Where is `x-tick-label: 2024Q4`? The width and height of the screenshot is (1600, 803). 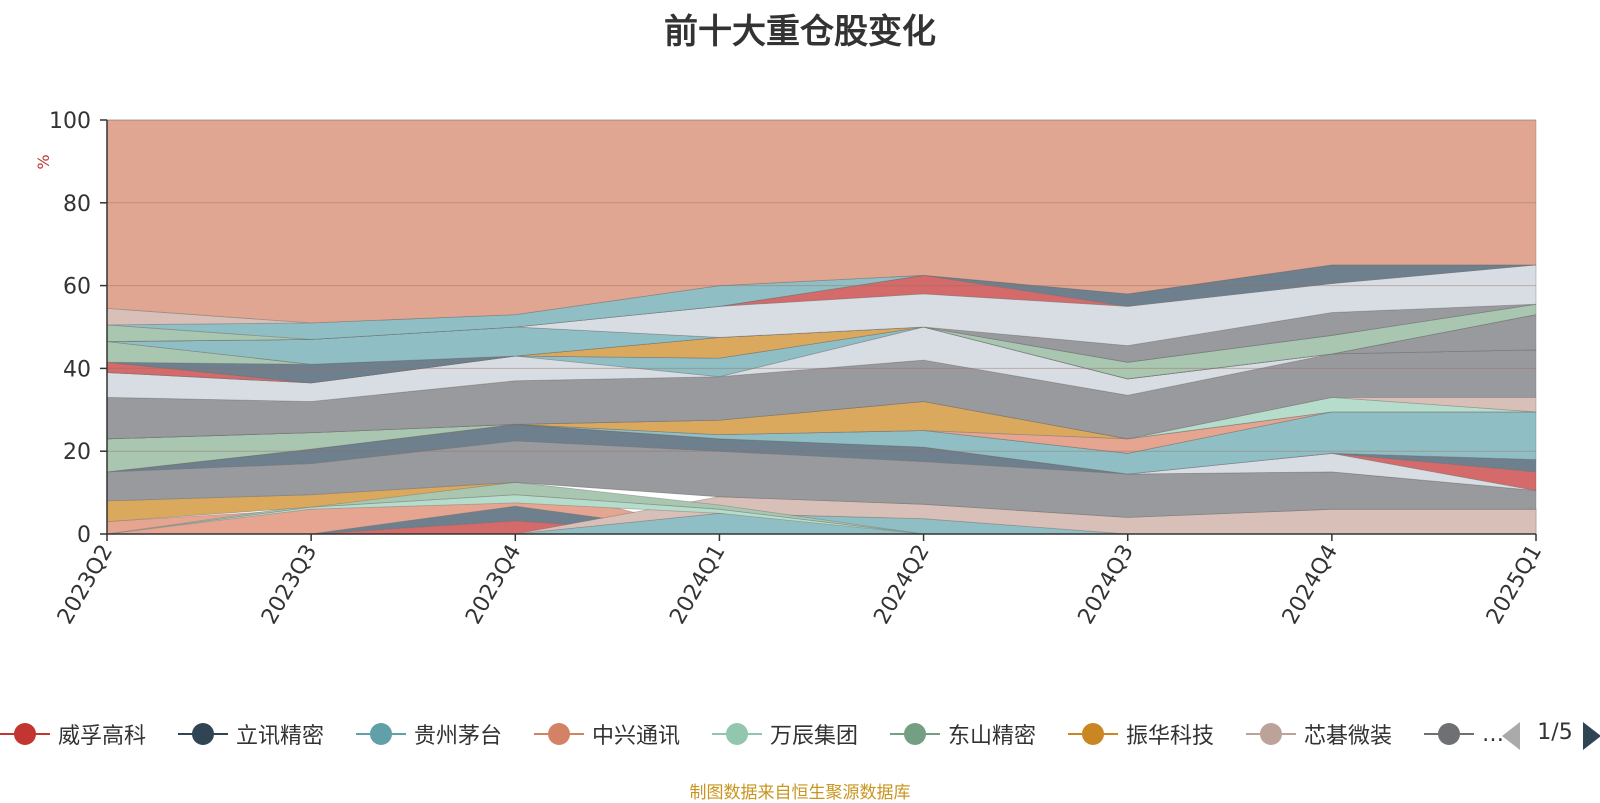
x-tick-label: 2024Q4 is located at coordinates (1310, 585).